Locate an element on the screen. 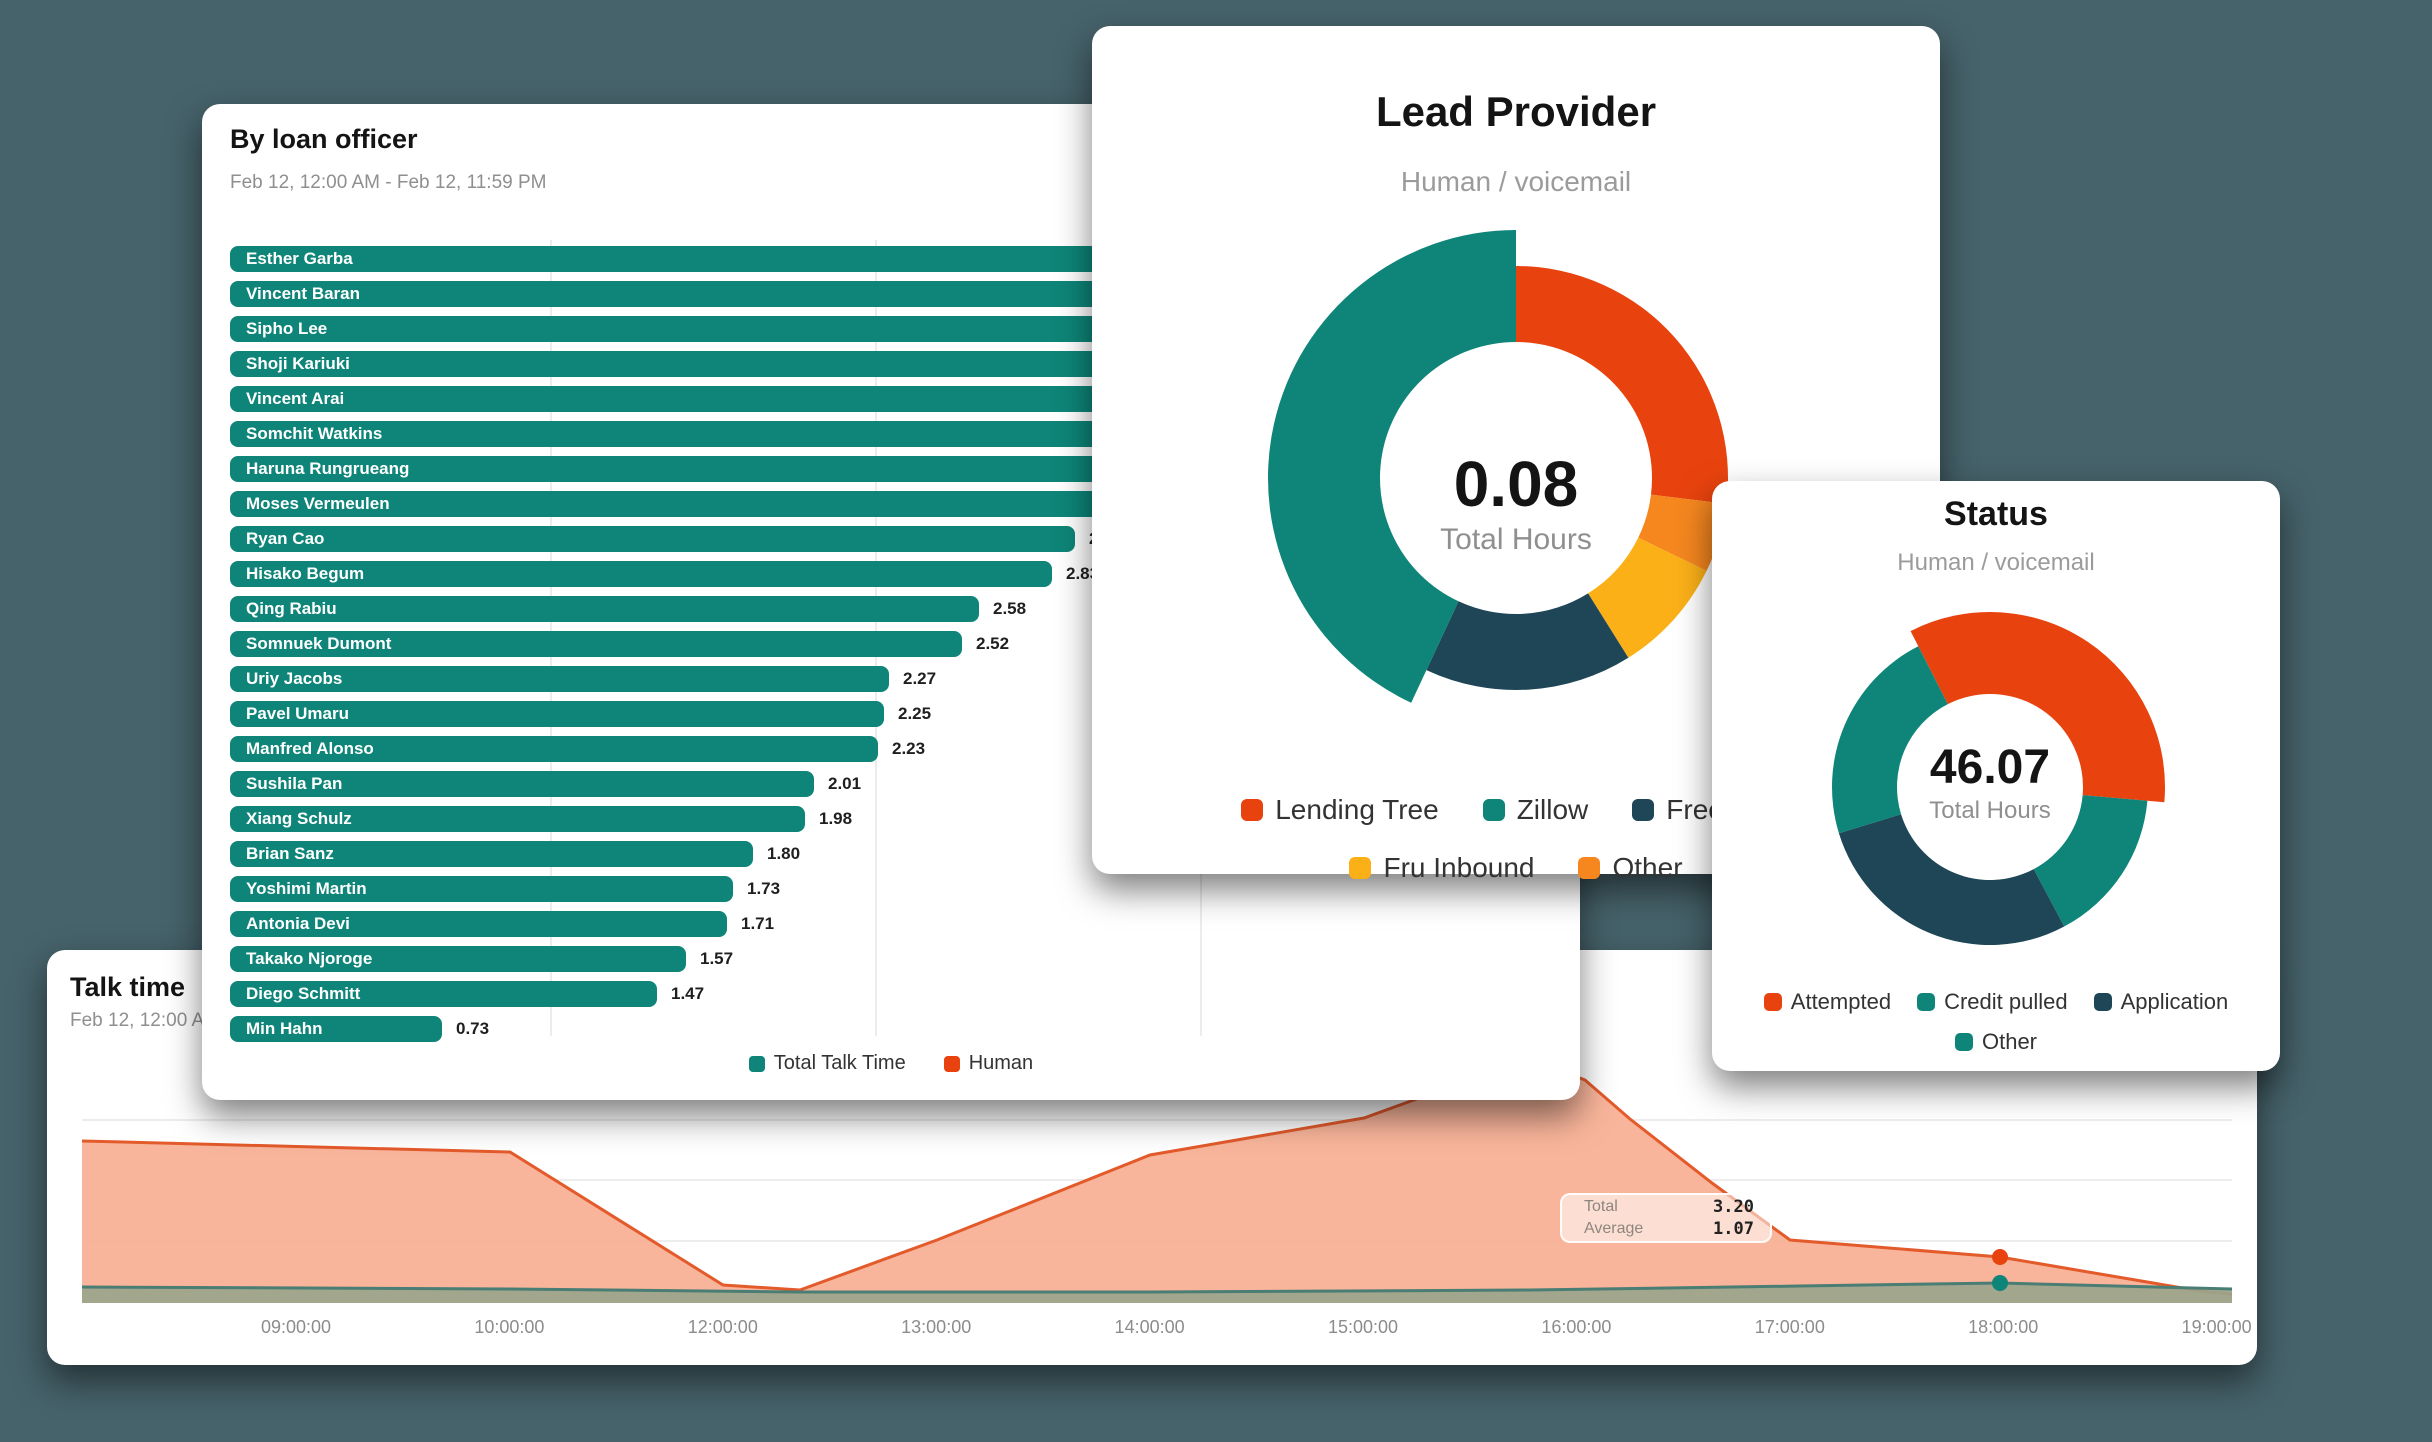  bar-label: Yoshimi Martin is located at coordinates (306, 888).